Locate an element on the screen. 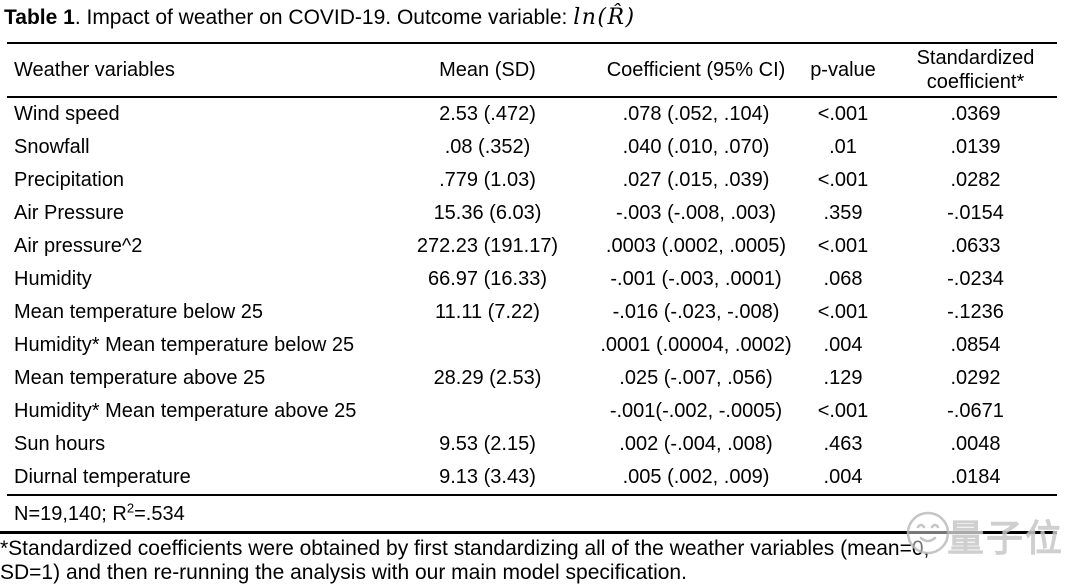 This screenshot has height=585, width=1065. cell-mean-sd: 2.53 (.472) is located at coordinates (487, 114).